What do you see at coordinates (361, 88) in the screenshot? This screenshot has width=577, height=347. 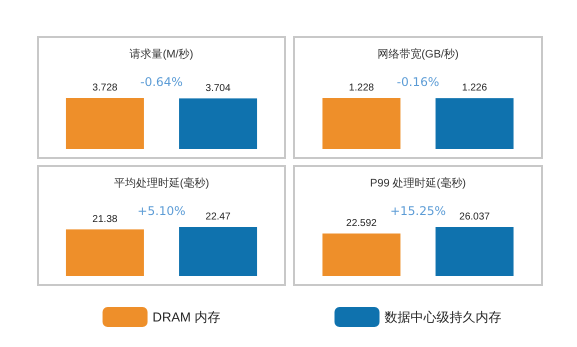 I see `data-label: 1.228` at bounding box center [361, 88].